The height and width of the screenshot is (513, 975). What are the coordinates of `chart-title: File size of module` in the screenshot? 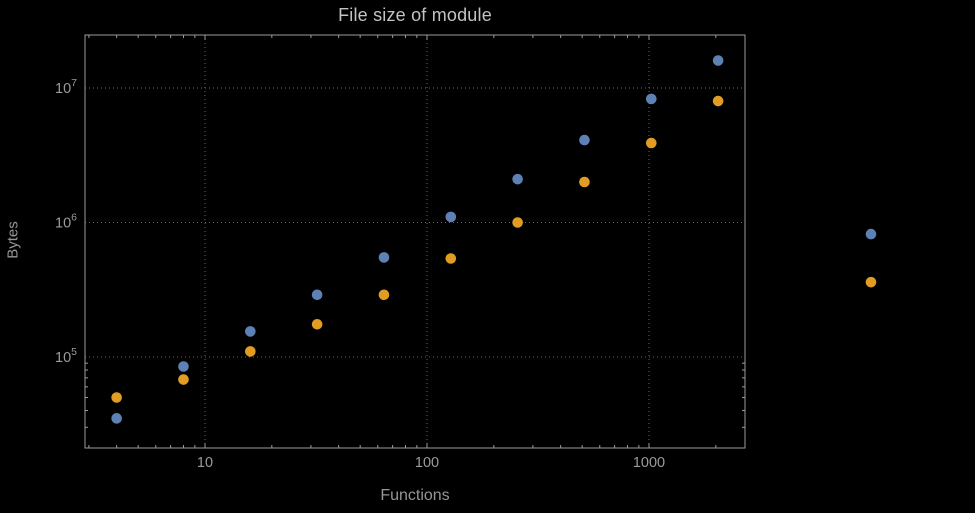 It's located at (415, 15).